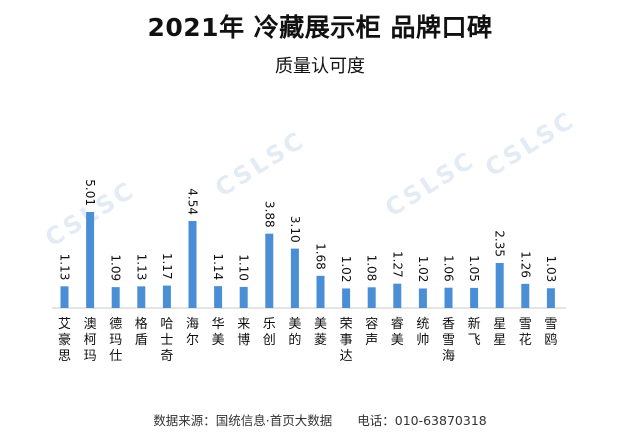 This screenshot has height=432, width=640. I want to click on category-label-8: 乐创, so click(269, 332).